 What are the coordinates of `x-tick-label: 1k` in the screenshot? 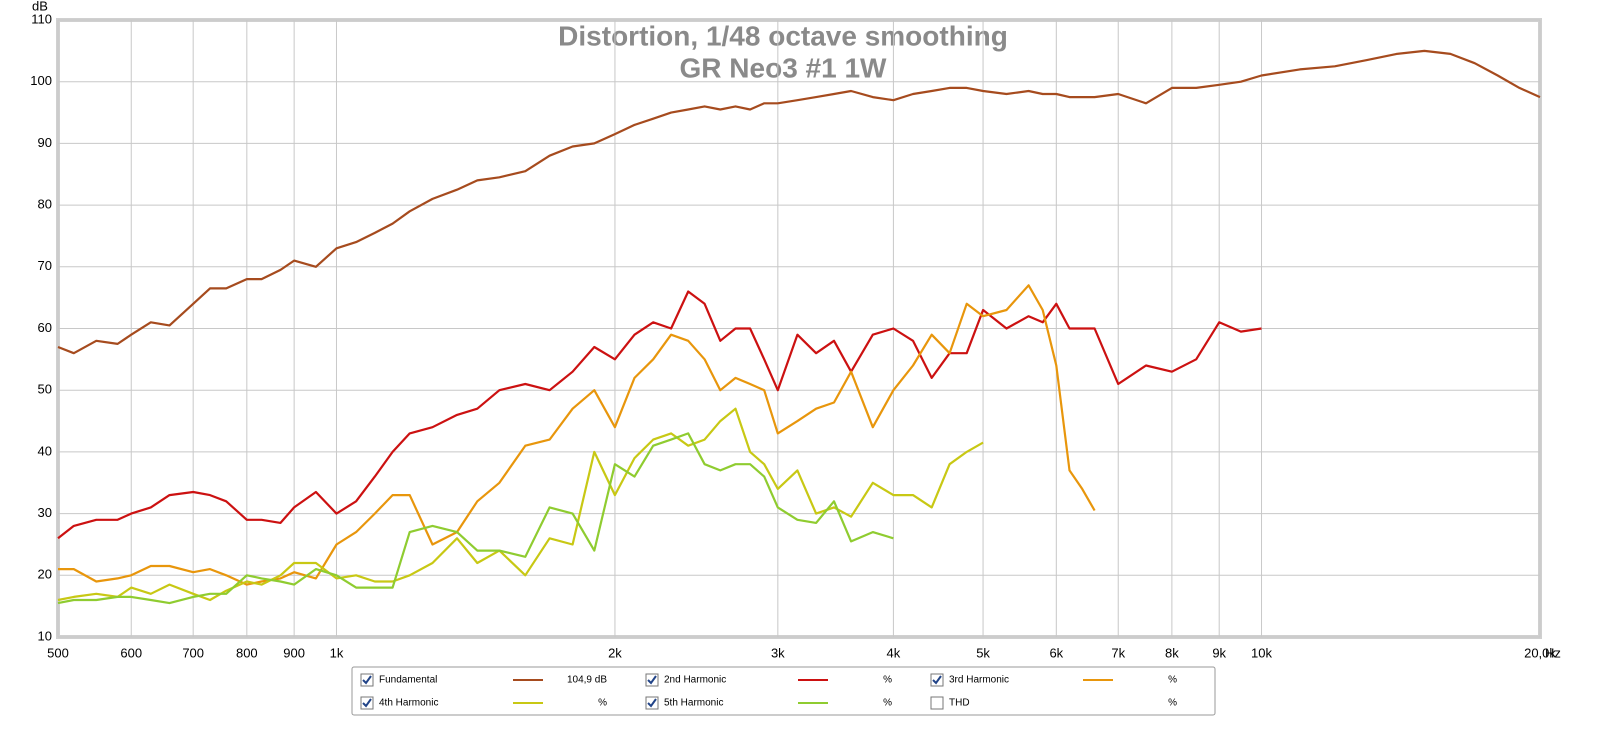 It's located at (337, 652).